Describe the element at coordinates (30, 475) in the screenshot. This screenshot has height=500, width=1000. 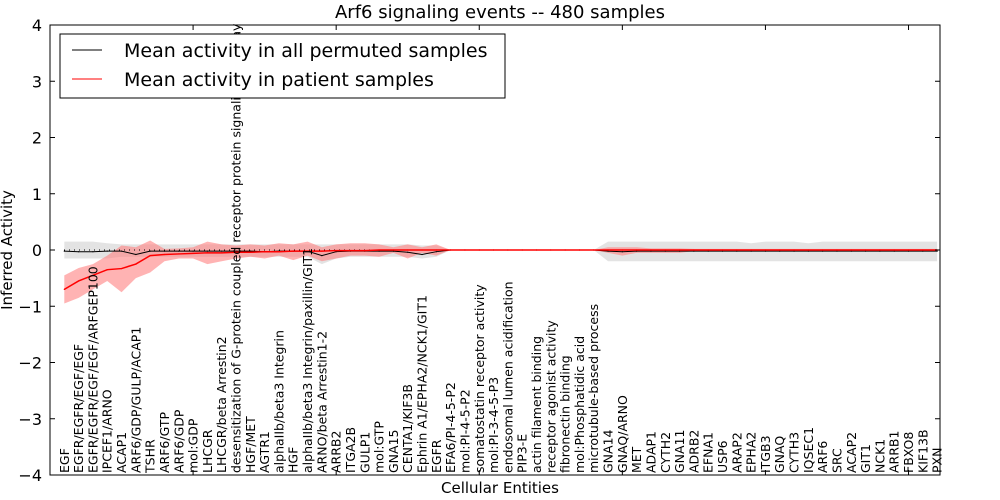
I see `y-tick-label: −4` at that location.